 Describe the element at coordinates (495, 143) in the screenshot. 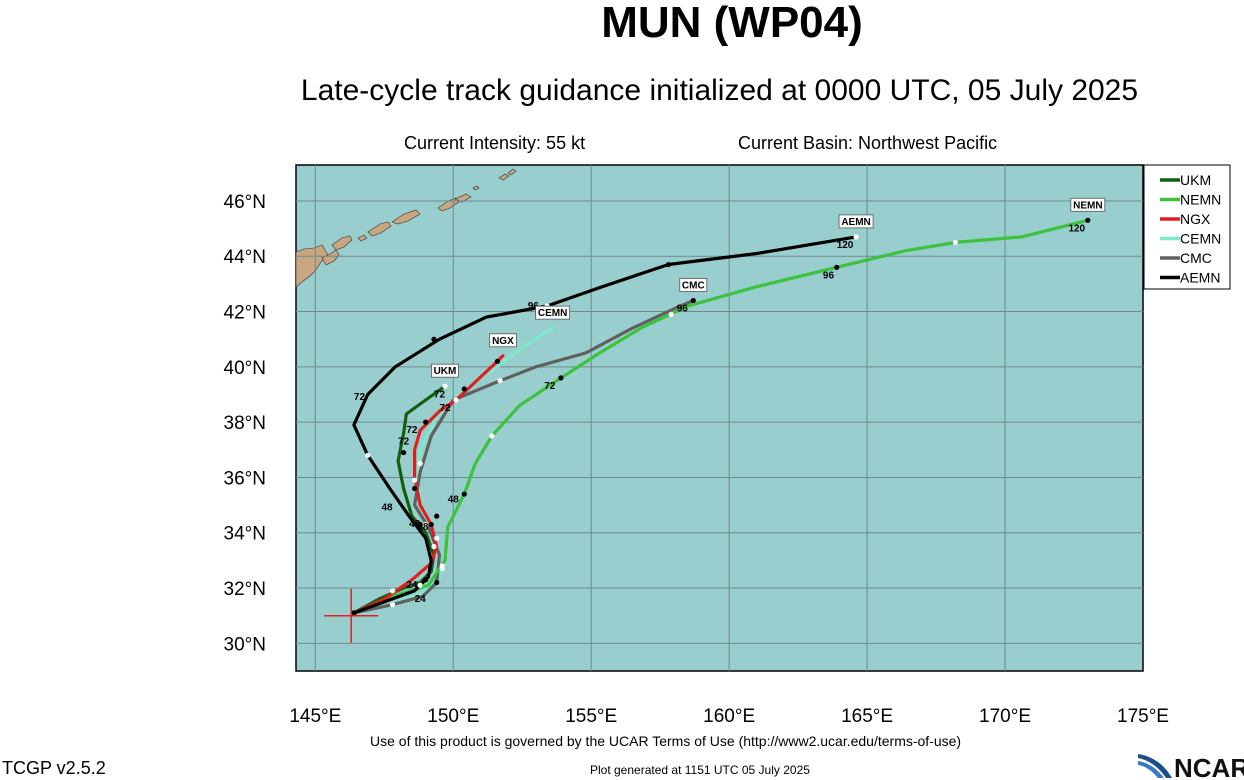

I see `current-intensity: Current Intensity: 55 kt` at that location.